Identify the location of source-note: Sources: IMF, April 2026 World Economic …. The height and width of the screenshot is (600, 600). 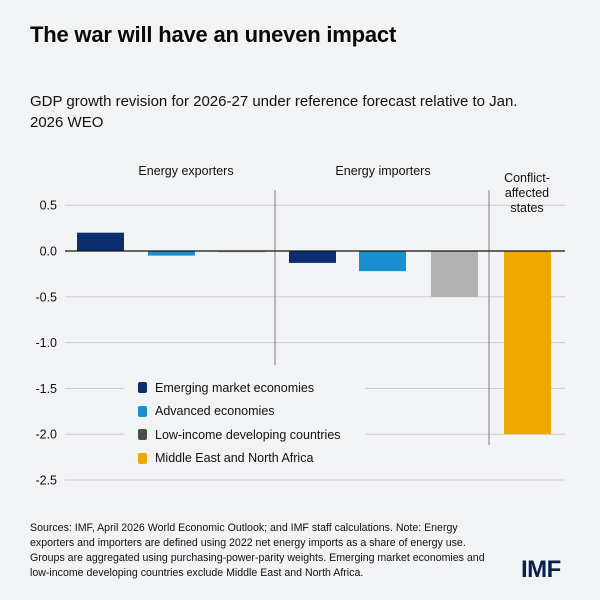
(257, 550).